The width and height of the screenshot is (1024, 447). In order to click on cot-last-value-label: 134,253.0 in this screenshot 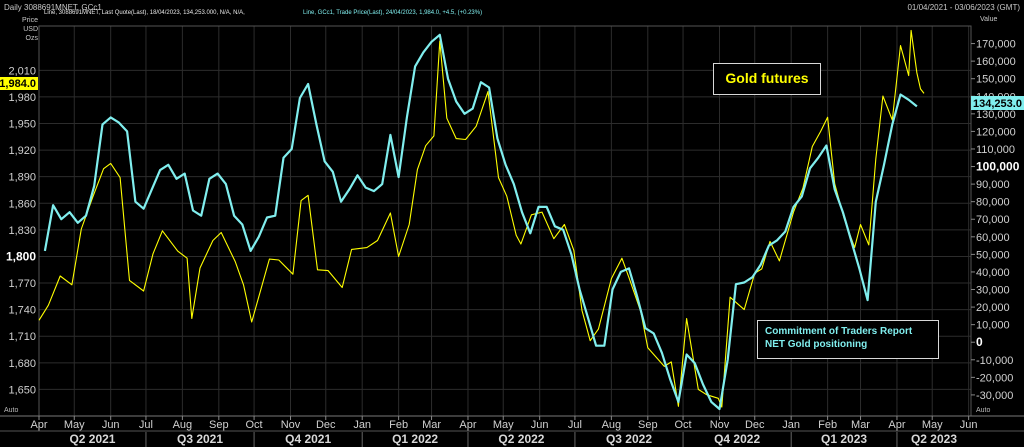, I will do `click(997, 104)`.